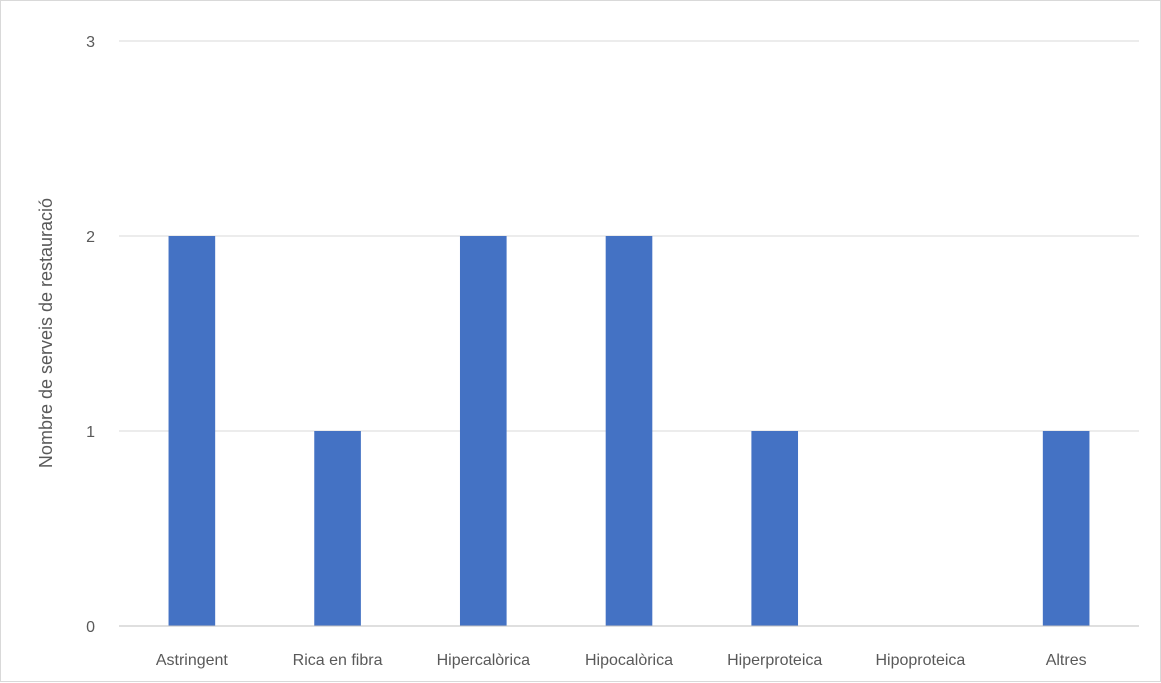  What do you see at coordinates (90, 237) in the screenshot?
I see `y-tick-label: 2` at bounding box center [90, 237].